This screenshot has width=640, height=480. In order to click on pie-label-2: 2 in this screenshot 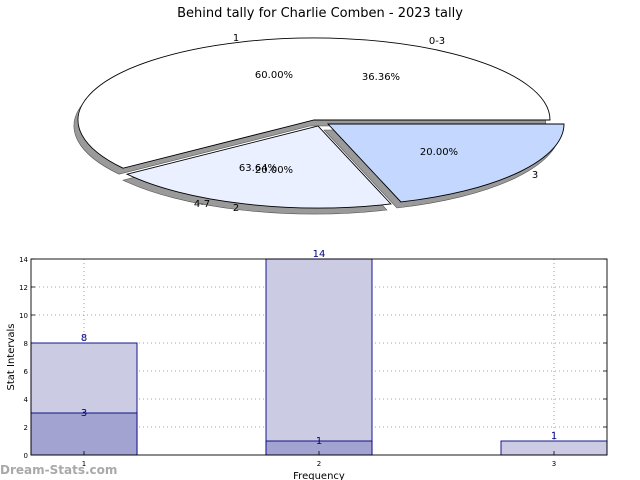, I will do `click(236, 208)`.